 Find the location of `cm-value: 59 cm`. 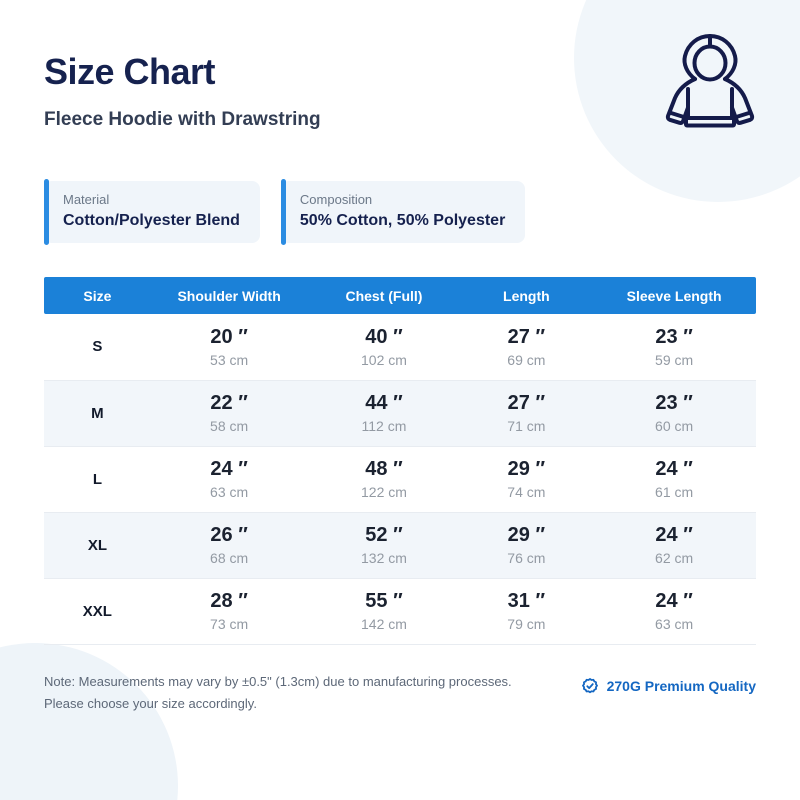

cm-value: 59 cm is located at coordinates (674, 359).